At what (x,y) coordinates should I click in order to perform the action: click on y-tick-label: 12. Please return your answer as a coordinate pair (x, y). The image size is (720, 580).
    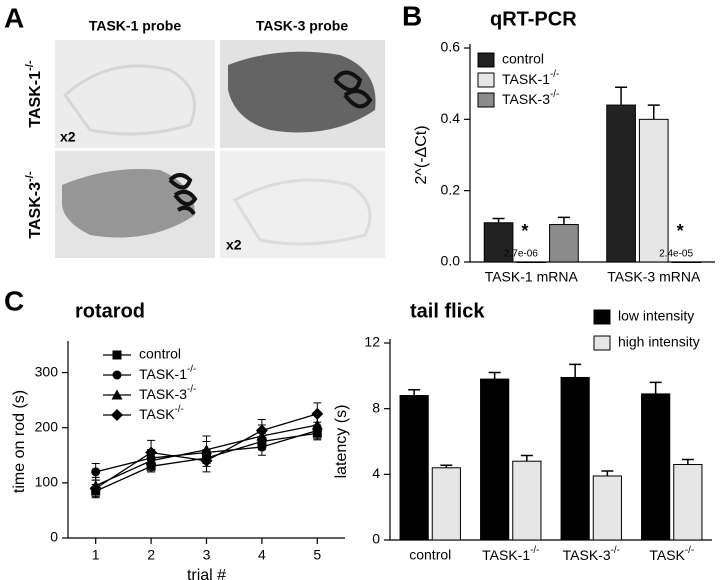
    Looking at the image, I should click on (372, 342).